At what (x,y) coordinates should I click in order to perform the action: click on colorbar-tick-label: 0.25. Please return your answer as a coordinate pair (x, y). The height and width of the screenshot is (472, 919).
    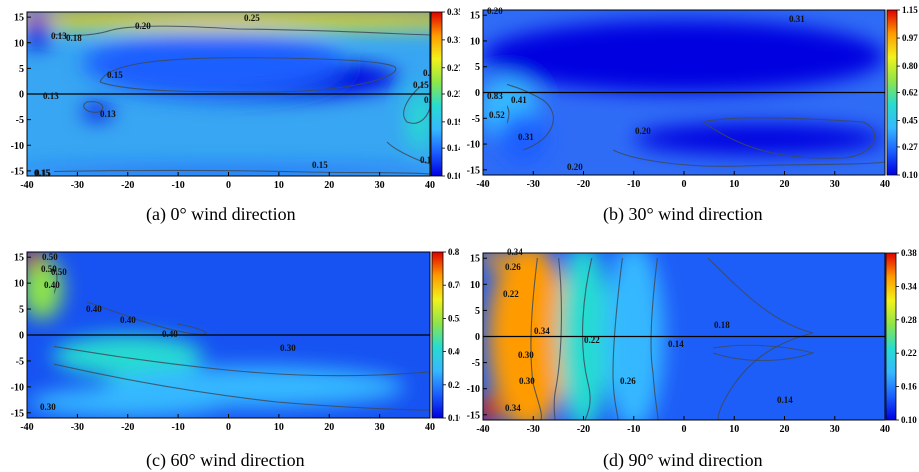
    Looking at the image, I should click on (454, 385).